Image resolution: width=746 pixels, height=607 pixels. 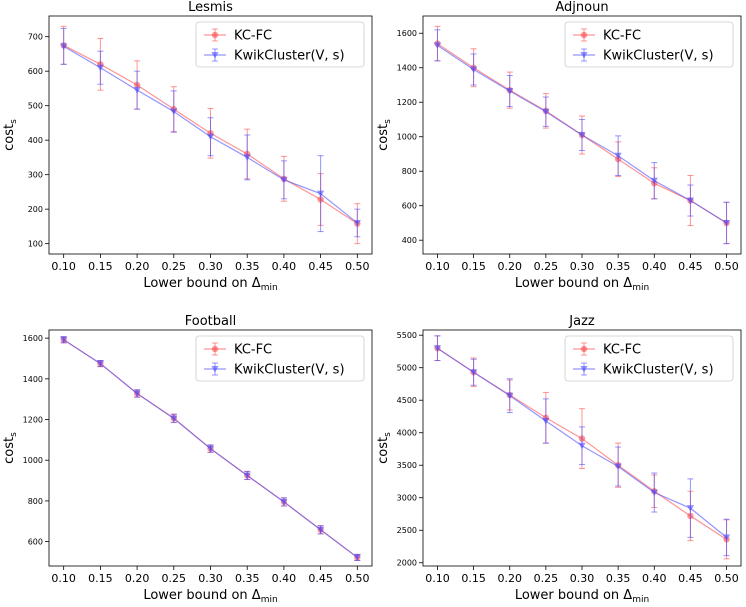 What do you see at coordinates (35, 106) in the screenshot?
I see `y-tick-label: 500` at bounding box center [35, 106].